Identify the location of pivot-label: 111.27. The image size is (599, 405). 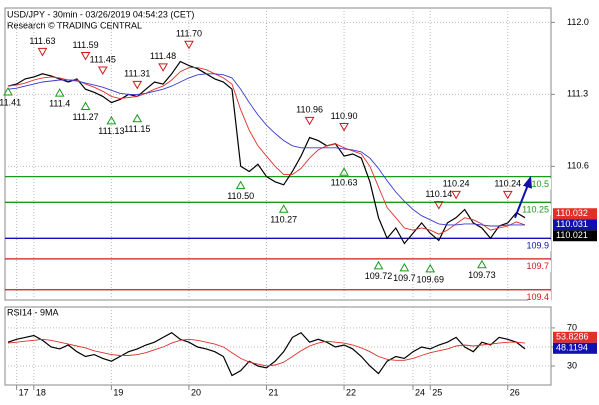
(85, 117).